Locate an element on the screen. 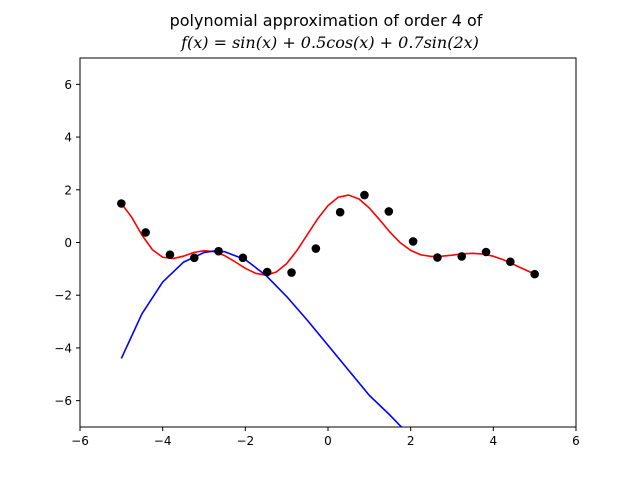 Image resolution: width=640 pixels, height=484 pixels. y-tick-label: −6 is located at coordinates (63, 401).